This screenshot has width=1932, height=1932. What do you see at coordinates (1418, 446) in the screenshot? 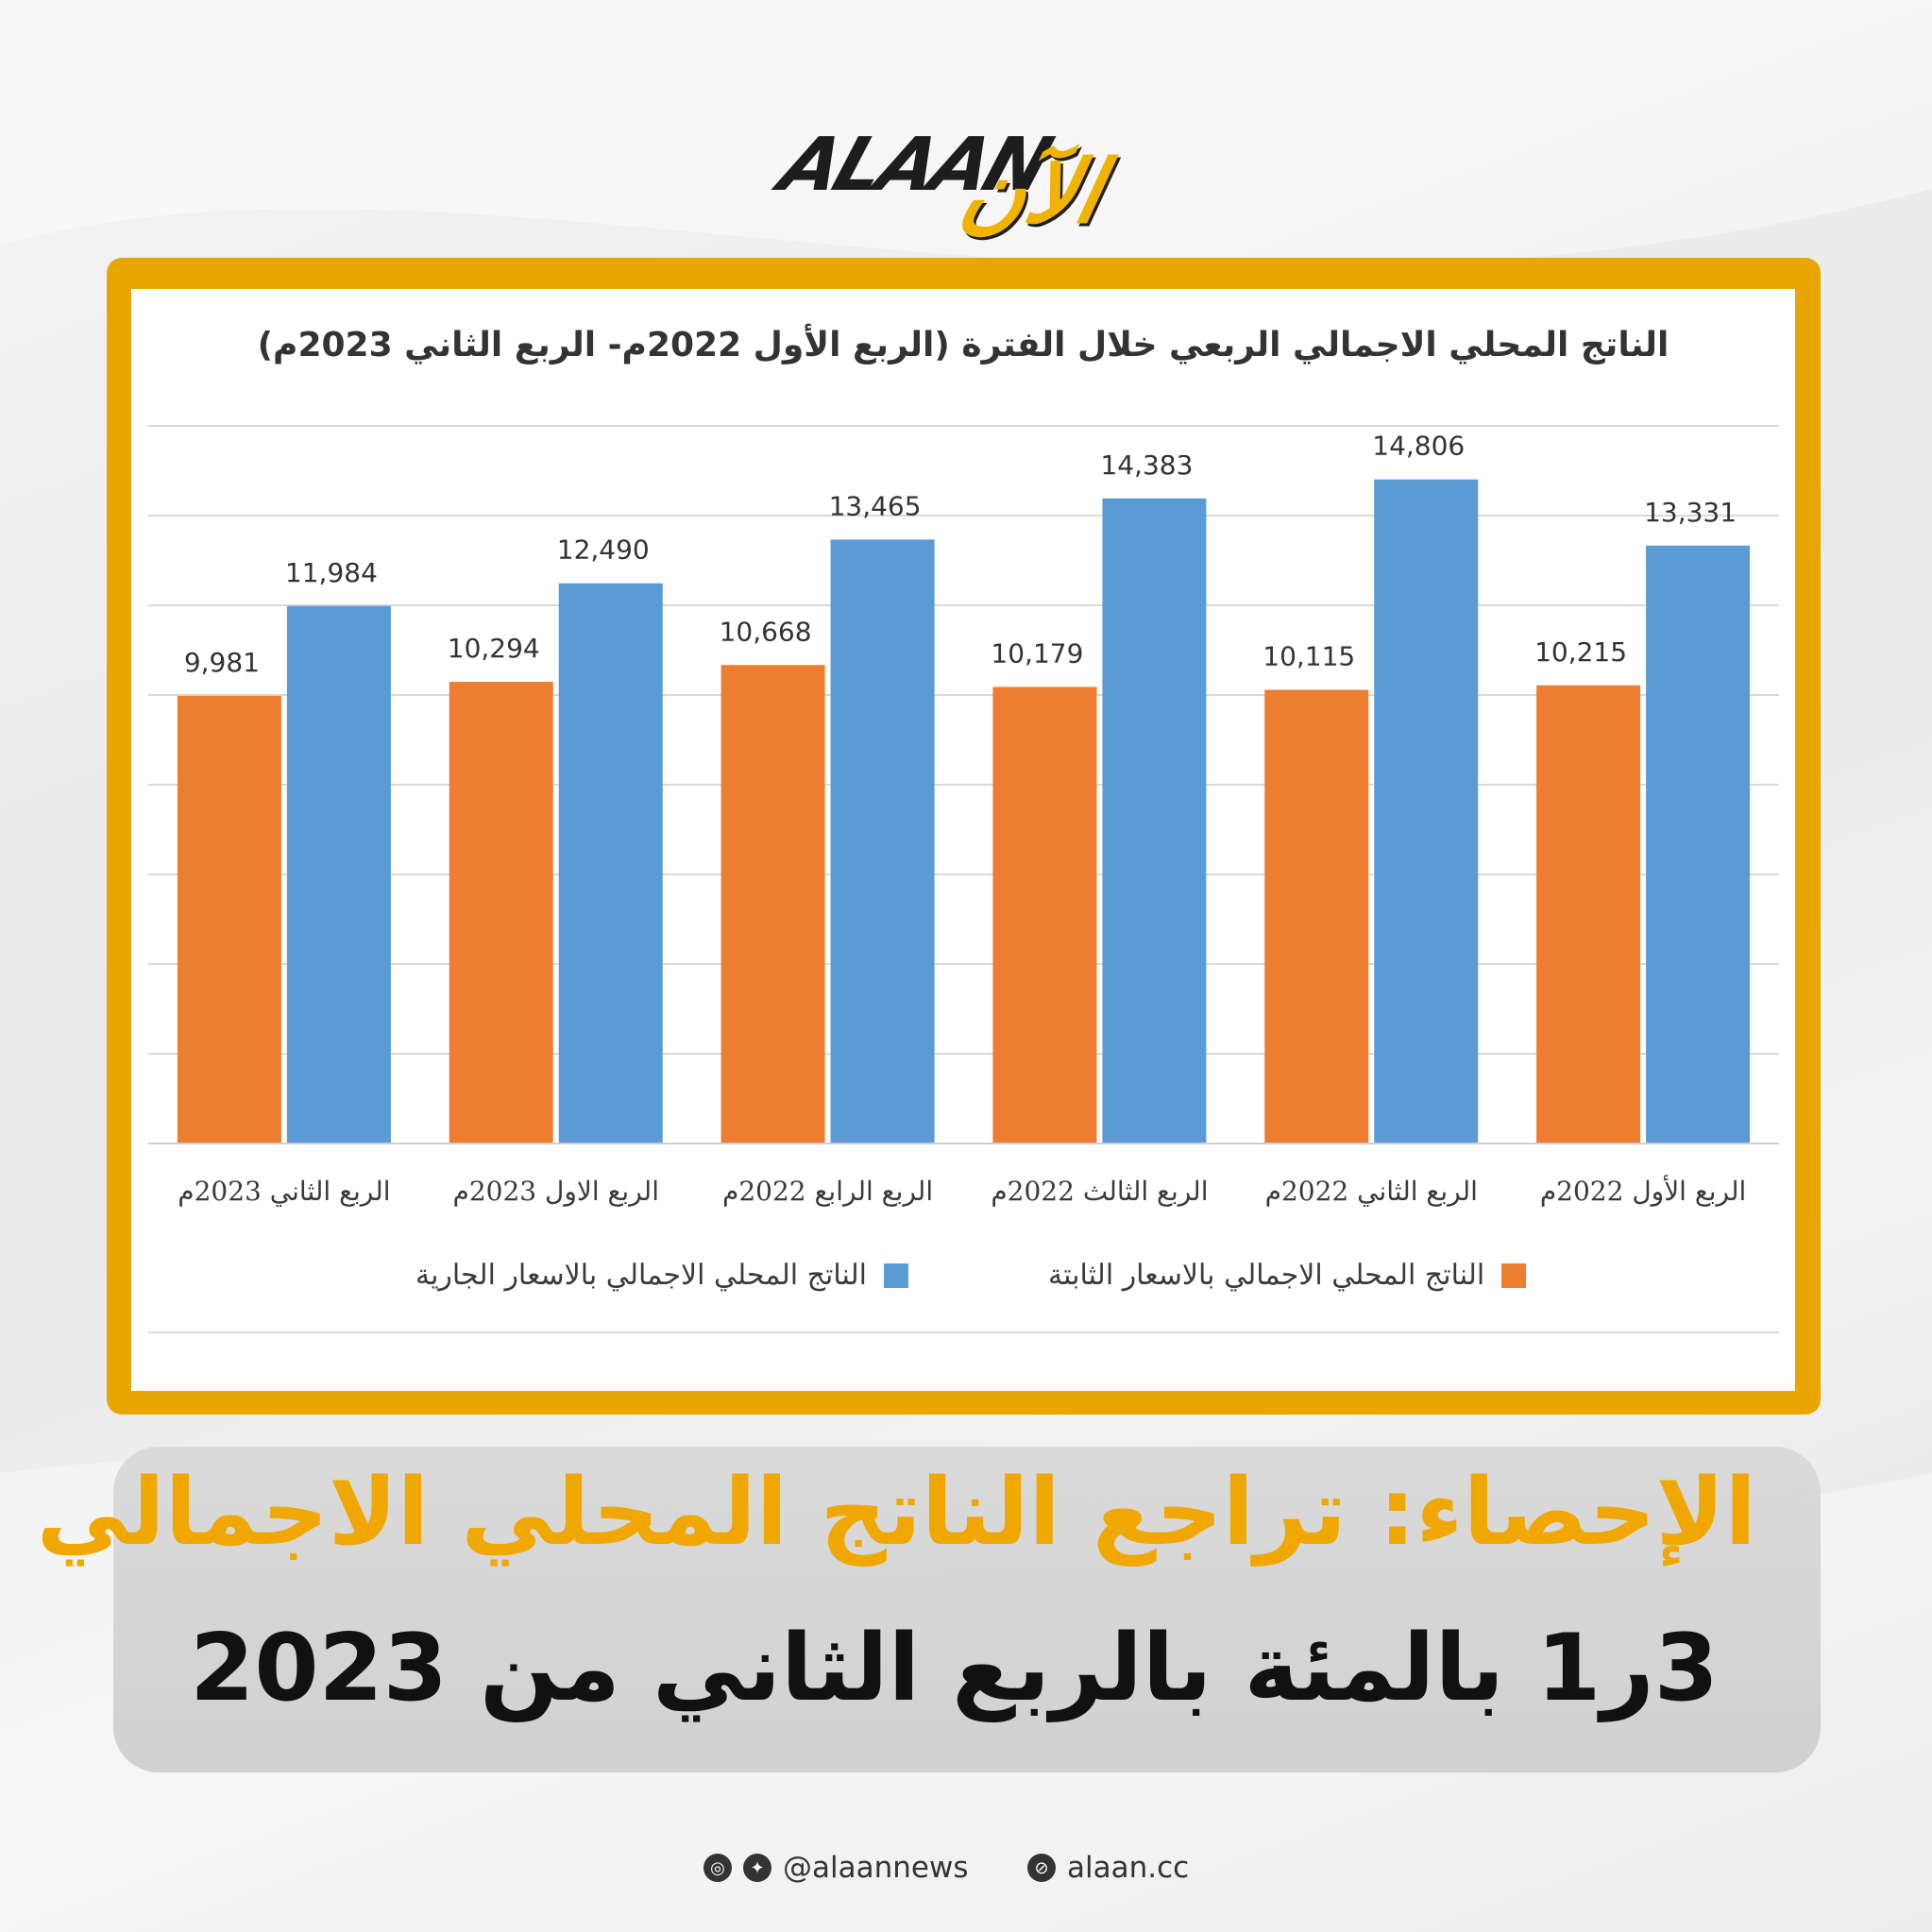
I see `data-label: 14,806` at bounding box center [1418, 446].